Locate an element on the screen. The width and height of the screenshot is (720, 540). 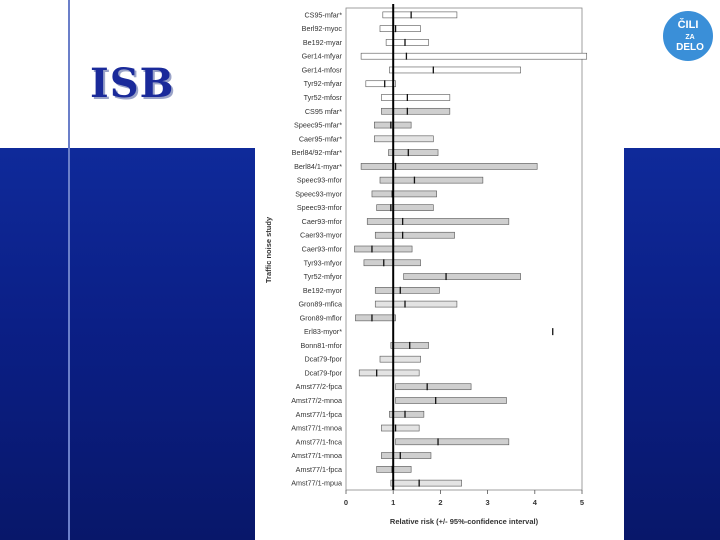
logo-circle is located at coordinates (688, 36).